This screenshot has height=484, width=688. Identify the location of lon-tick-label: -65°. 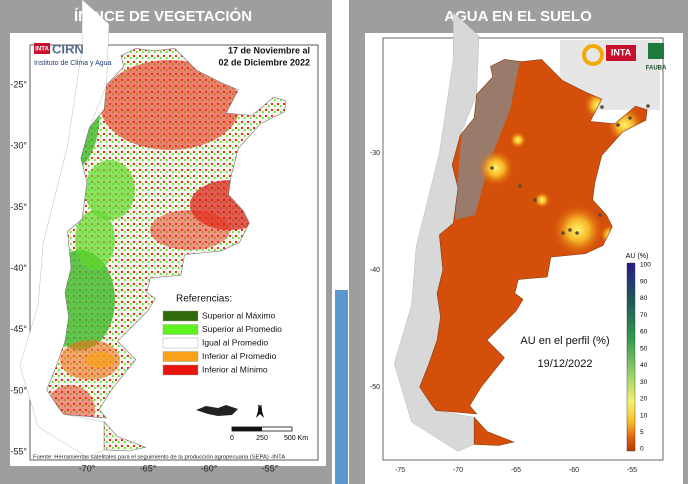
(148, 468).